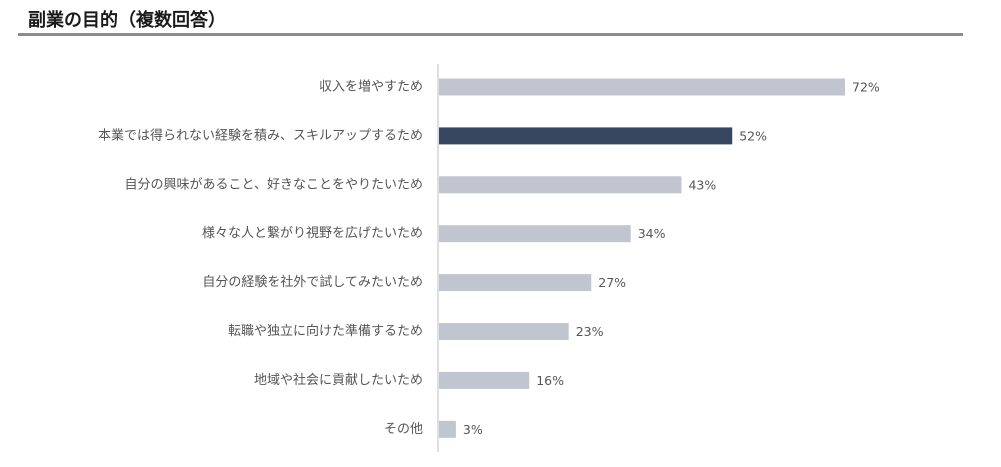  Describe the element at coordinates (127, 20) in the screenshot. I see `page-title: 副業の目的（複数回答）` at that location.